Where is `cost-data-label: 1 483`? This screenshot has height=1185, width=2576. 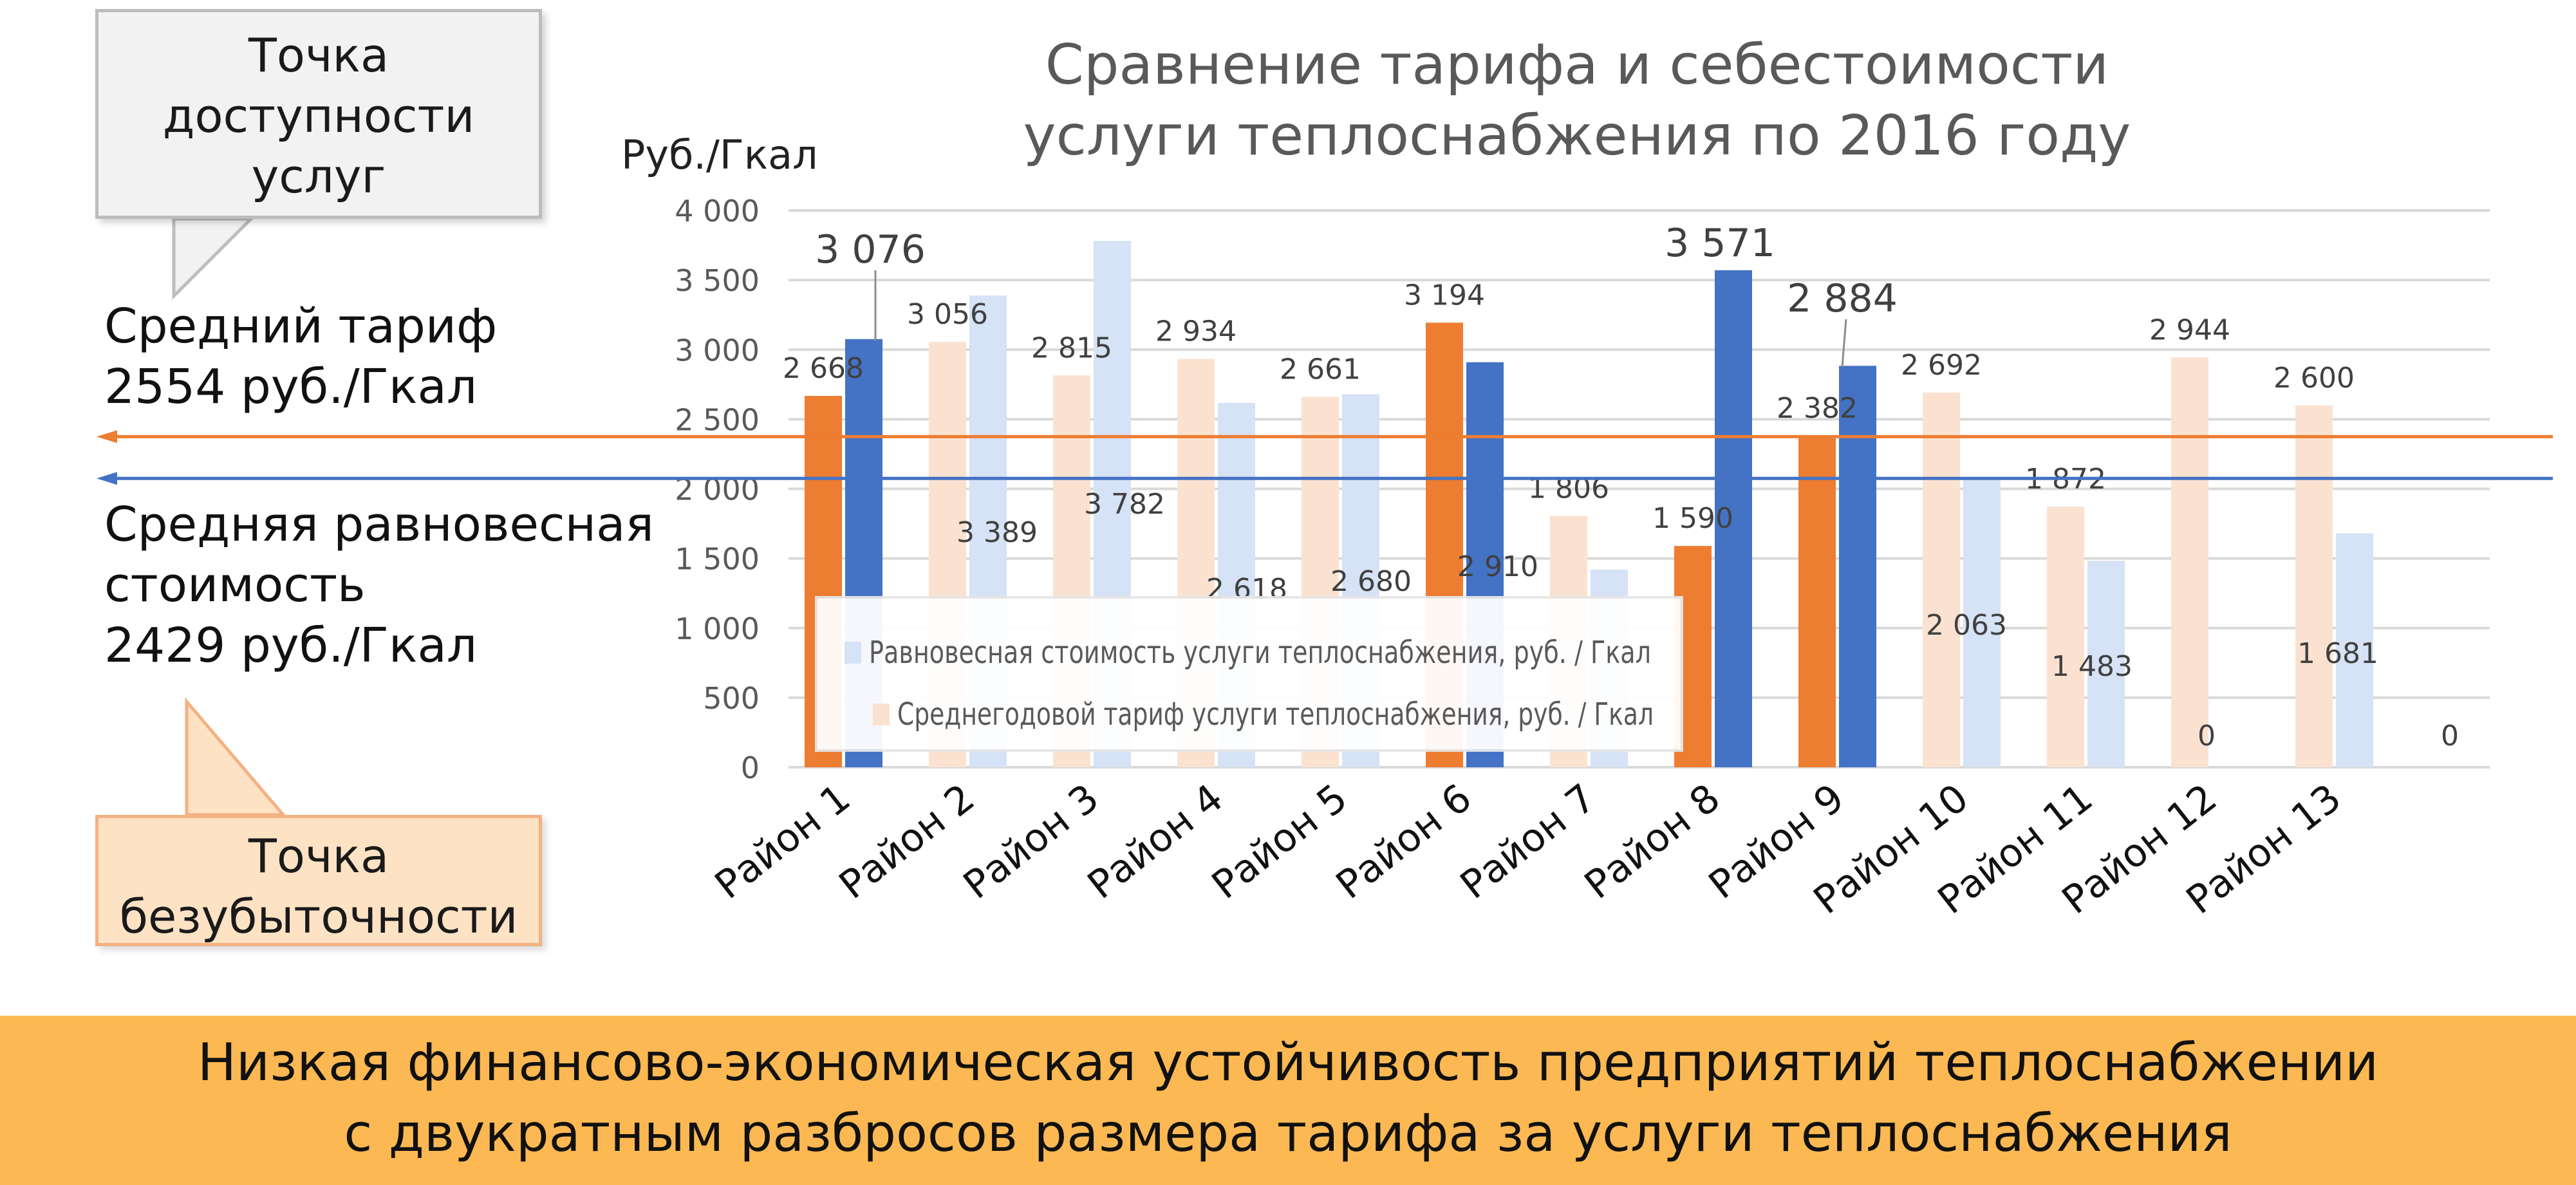 cost-data-label: 1 483 is located at coordinates (2092, 666).